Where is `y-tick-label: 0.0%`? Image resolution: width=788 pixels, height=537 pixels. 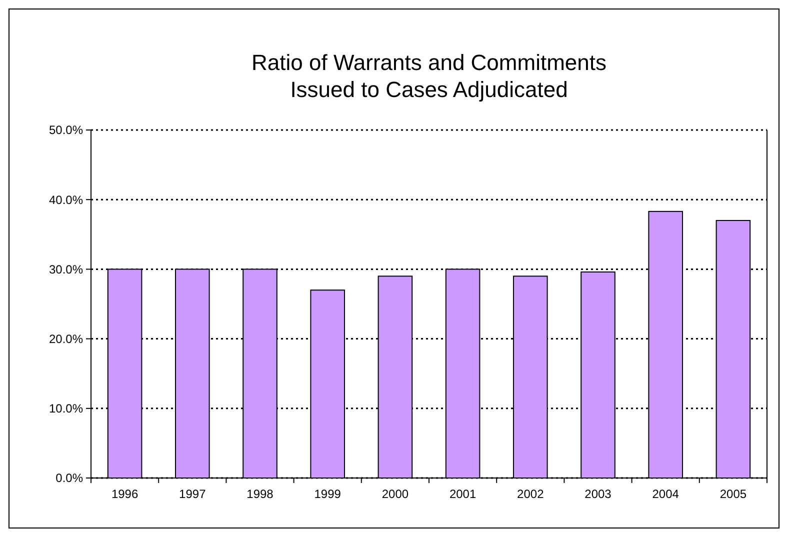 y-tick-label: 0.0% is located at coordinates (70, 478).